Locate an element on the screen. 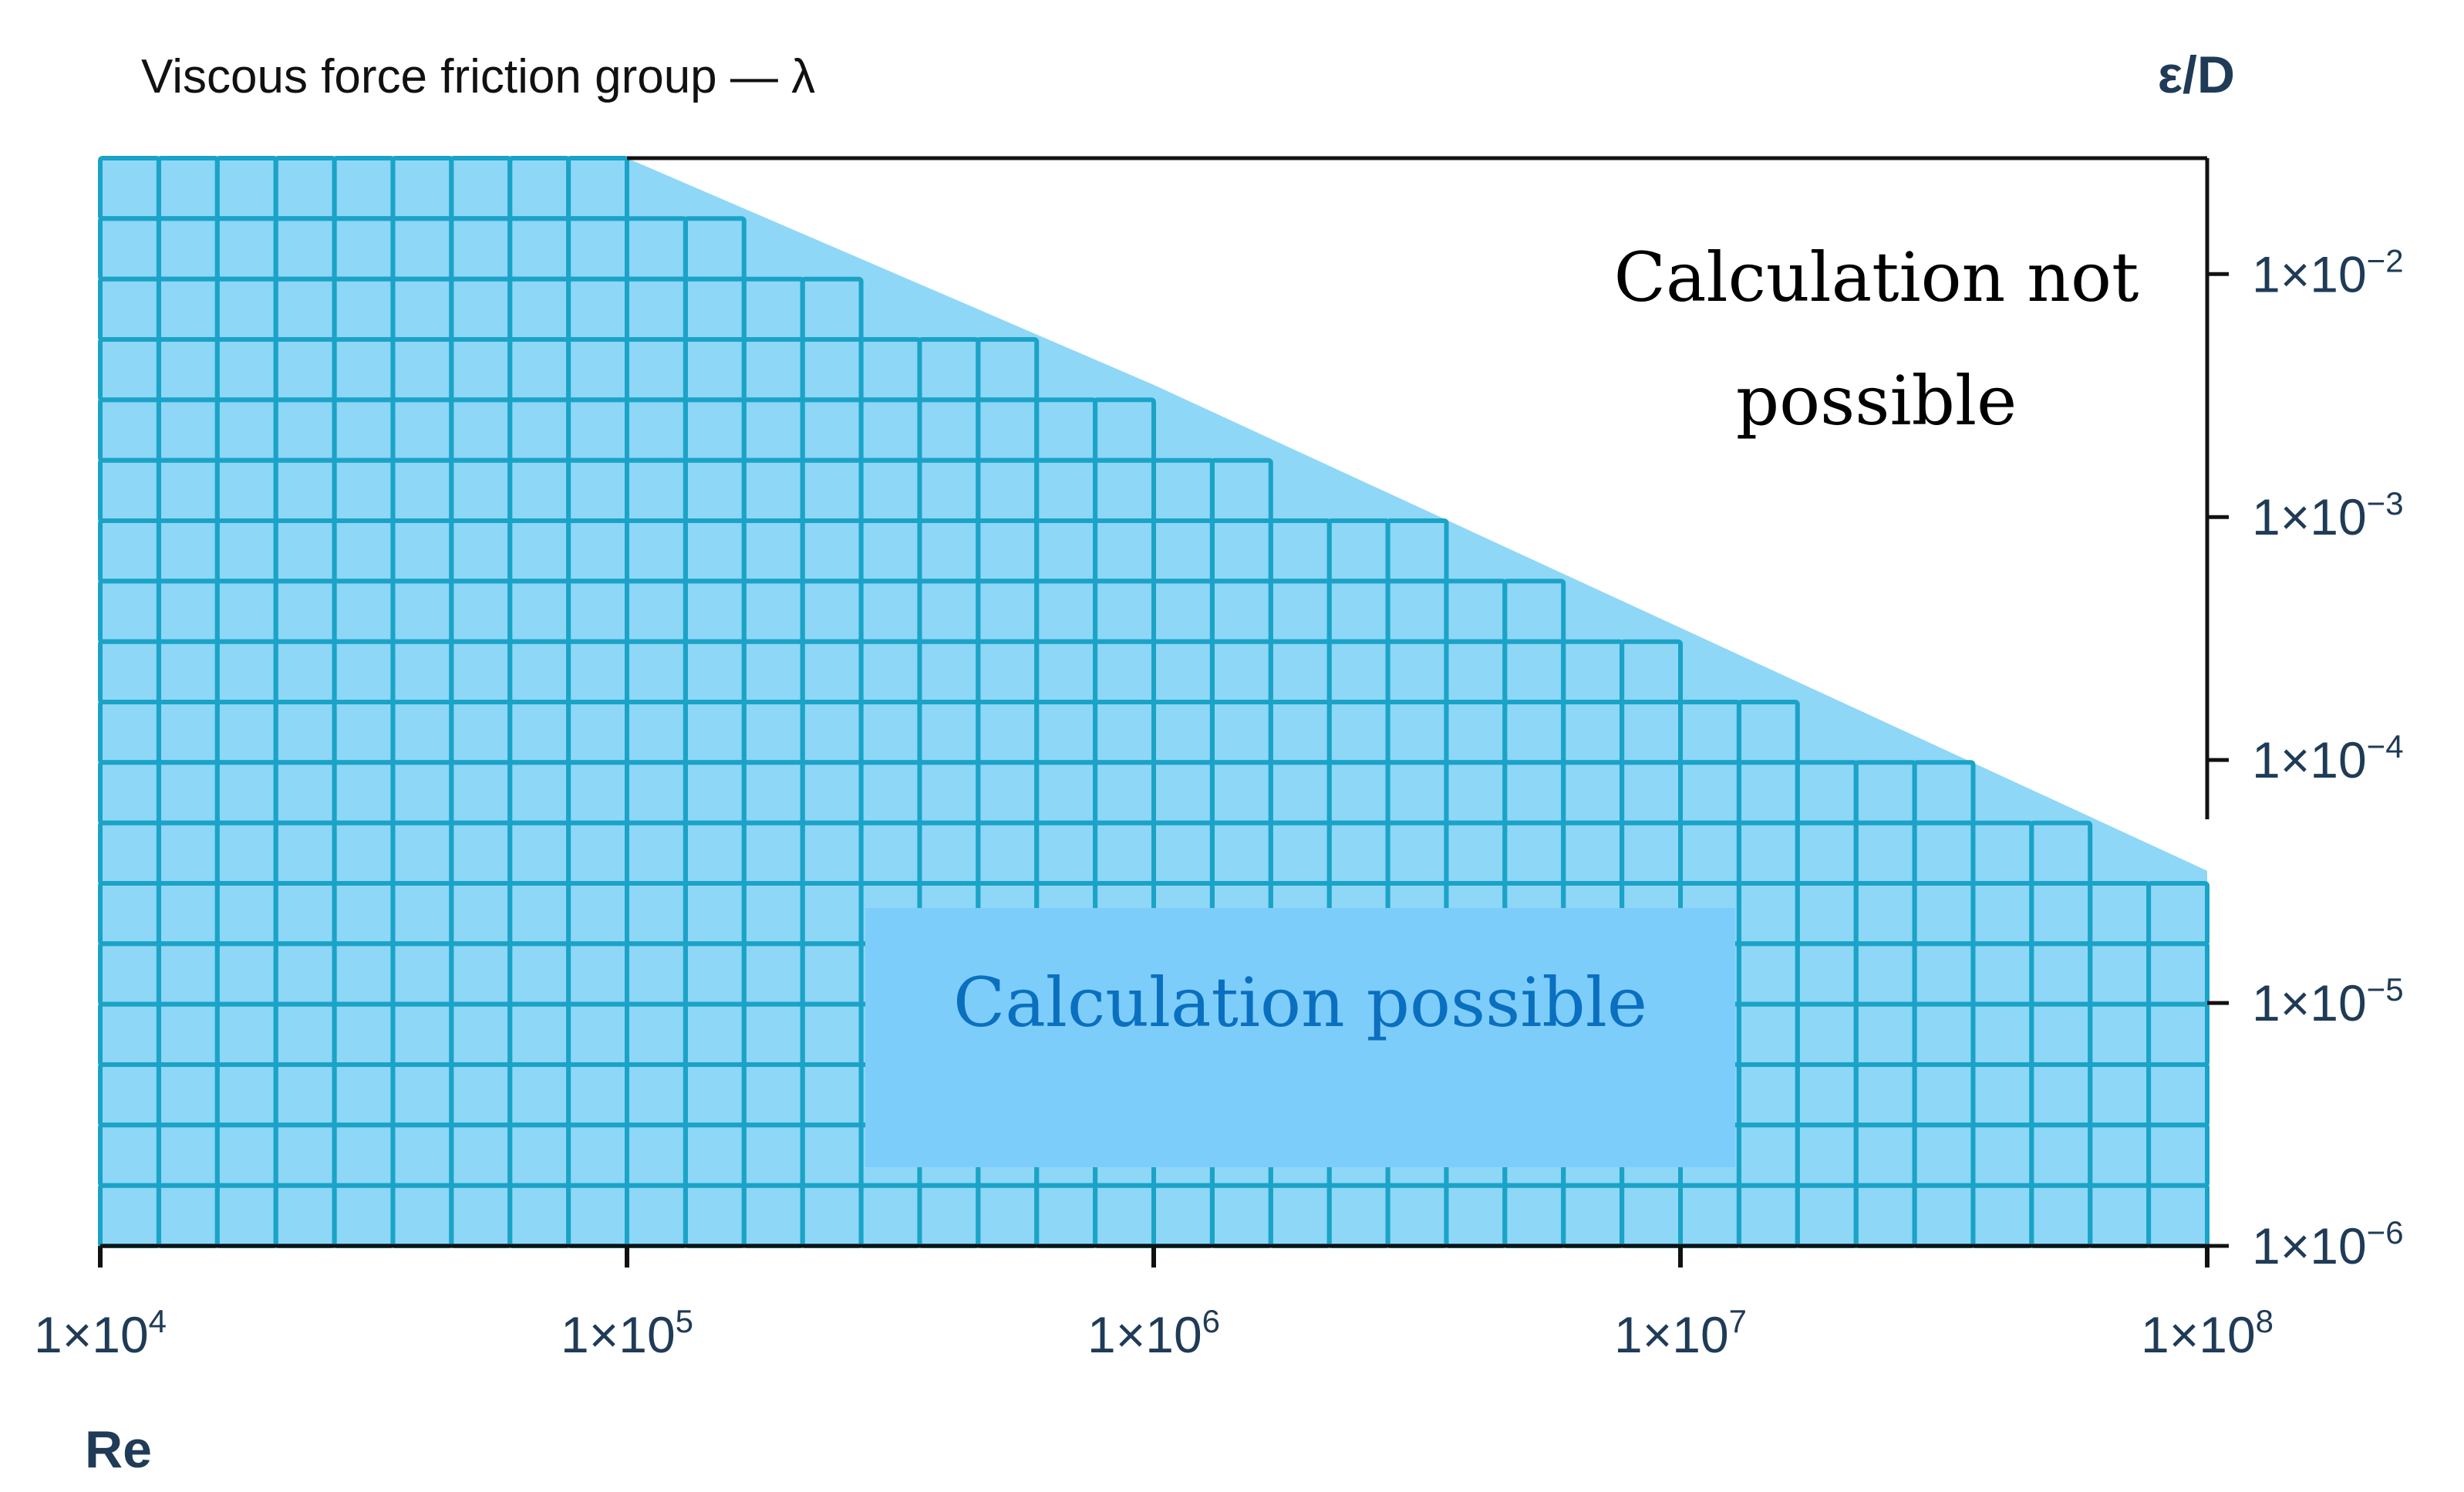  y-axis-label: ε/D is located at coordinates (2196, 75).